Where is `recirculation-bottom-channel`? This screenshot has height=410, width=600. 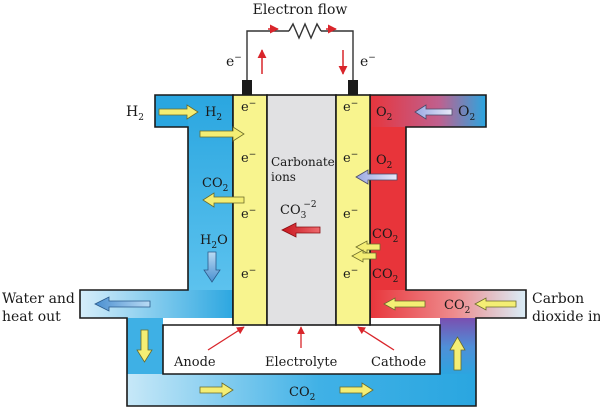
recirculation-bottom-channel is located at coordinates (301, 390).